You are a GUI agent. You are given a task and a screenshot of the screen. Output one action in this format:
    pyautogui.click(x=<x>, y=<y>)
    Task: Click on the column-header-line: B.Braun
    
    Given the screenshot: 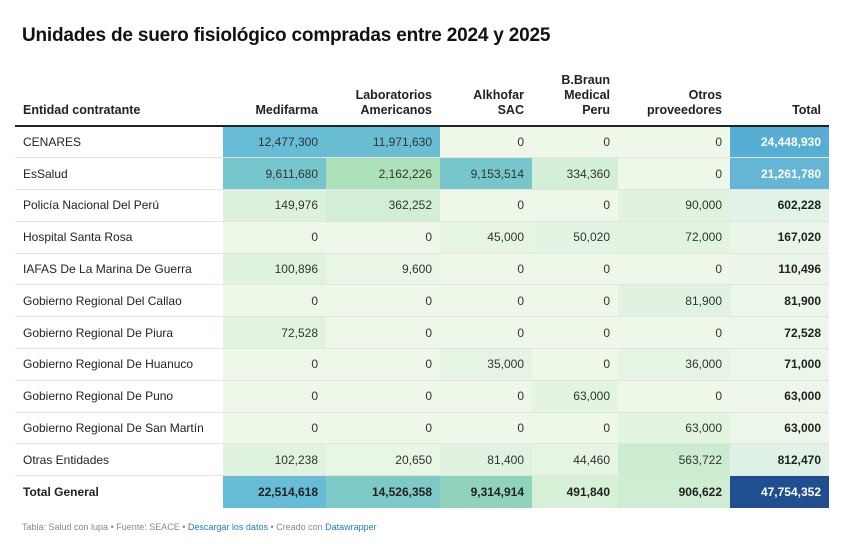 What is the action you would take?
    pyautogui.click(x=585, y=80)
    